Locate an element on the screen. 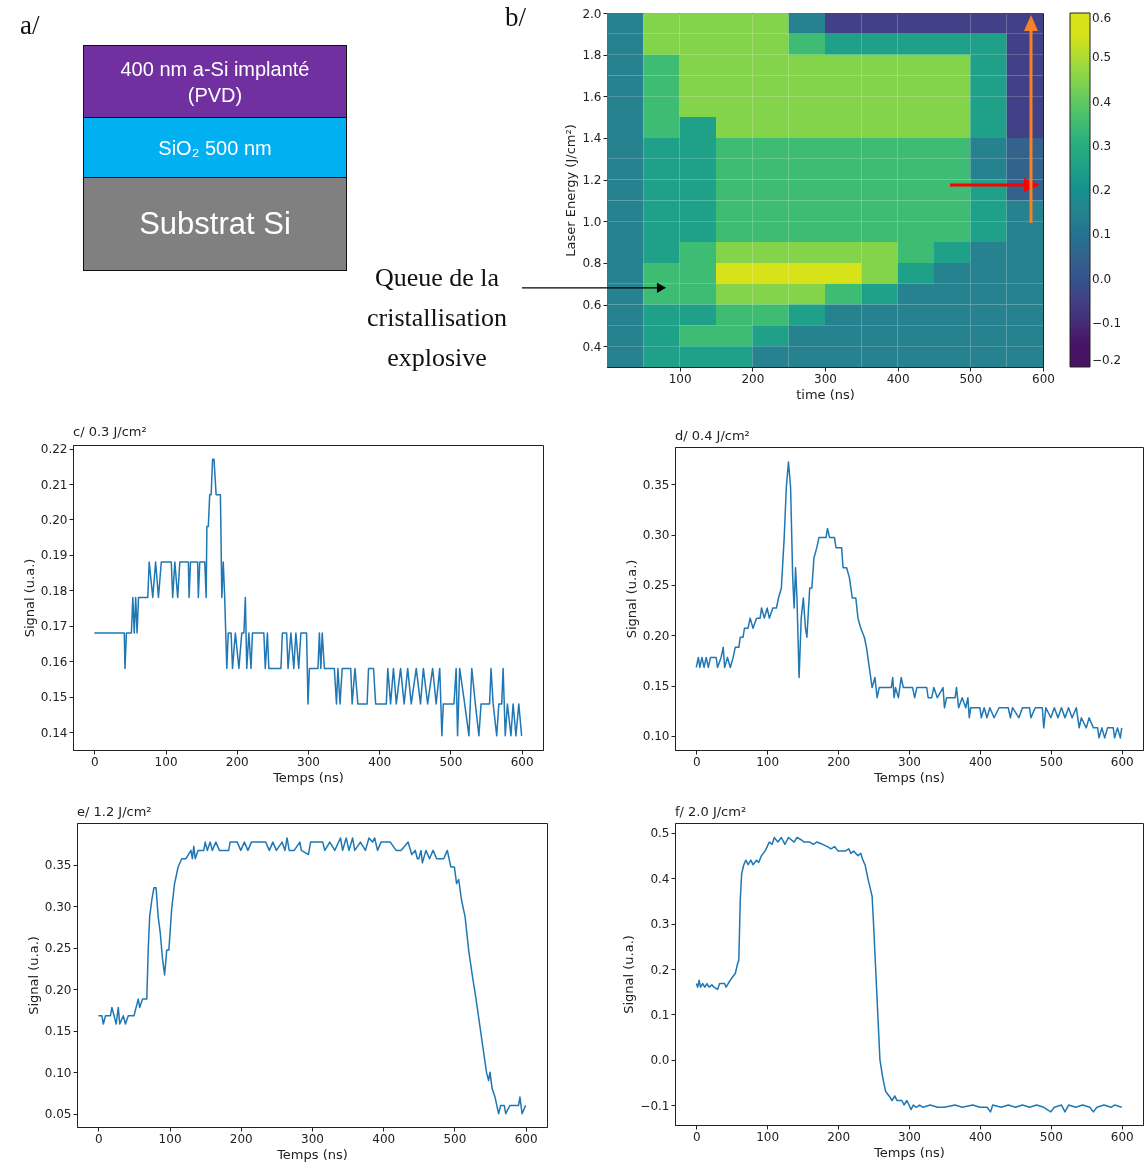 The width and height of the screenshot is (1144, 1173). layer-block: Substrat Si is located at coordinates (215, 224).